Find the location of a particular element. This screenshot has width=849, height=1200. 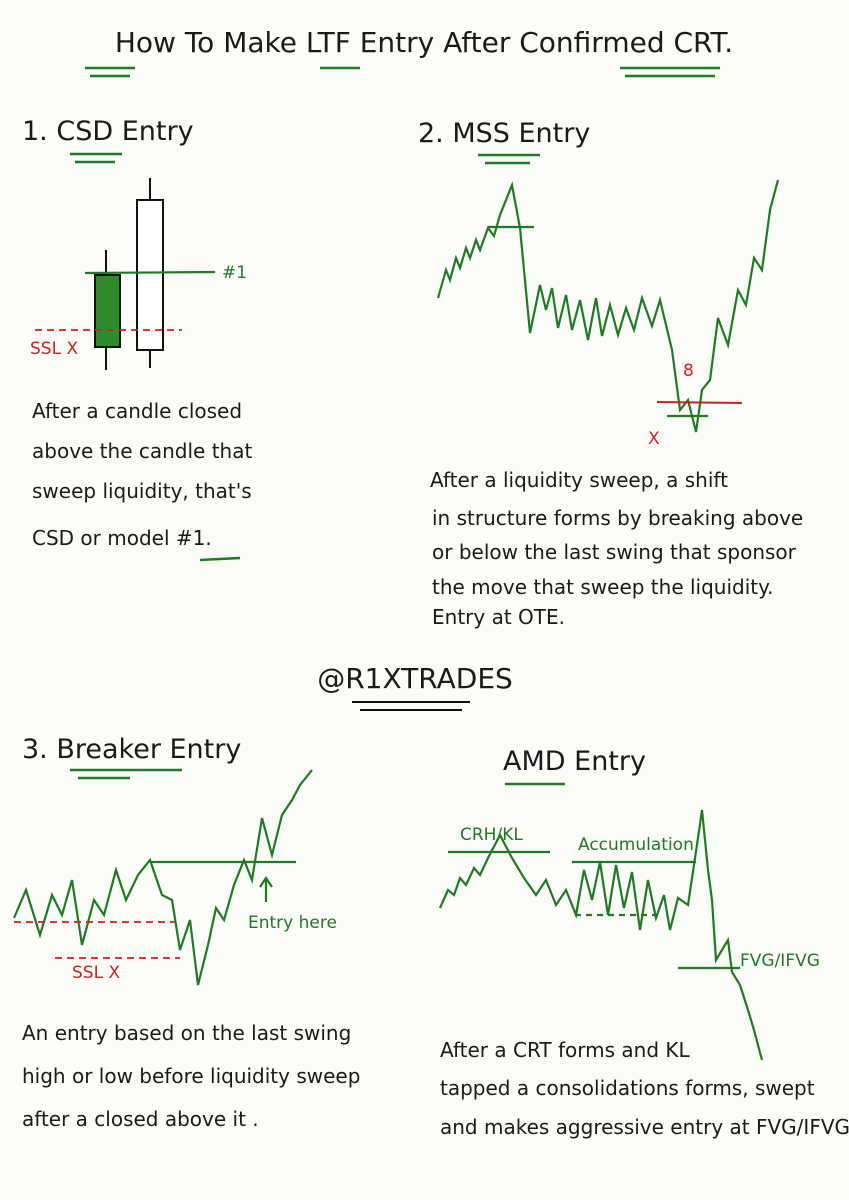

label: CRH/KL is located at coordinates (491, 835).